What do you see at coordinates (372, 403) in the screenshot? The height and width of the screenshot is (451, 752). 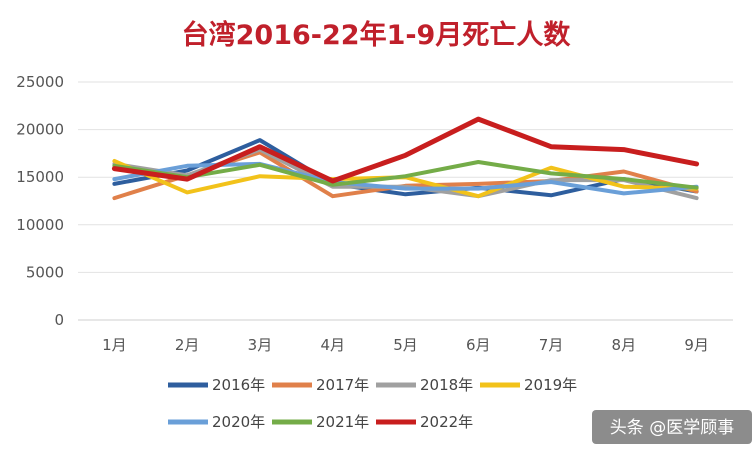 I see `legend: 2016年 2017年 2018年 2019年 2020年 2021年 2022年` at bounding box center [372, 403].